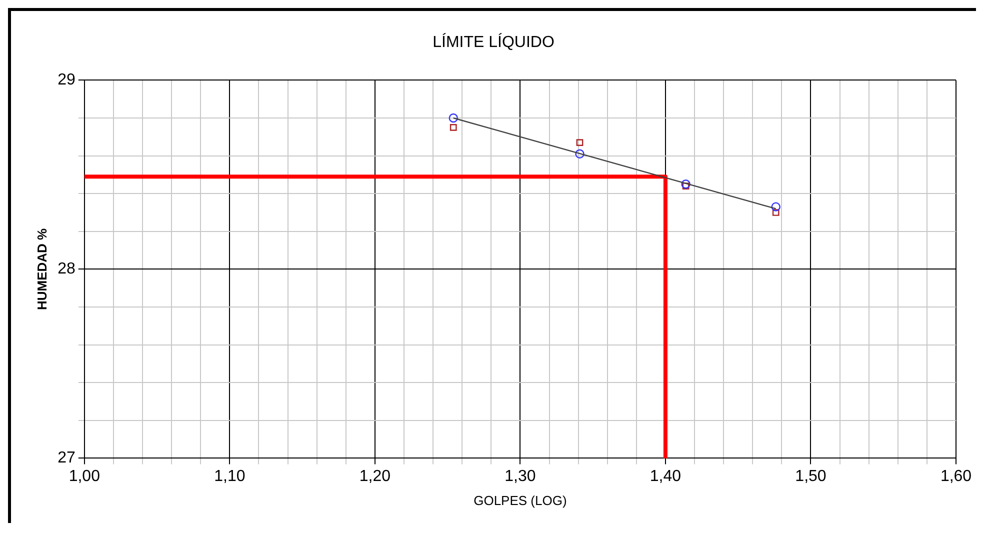  What do you see at coordinates (84, 477) in the screenshot?
I see `x-tick-label: 1,00` at bounding box center [84, 477].